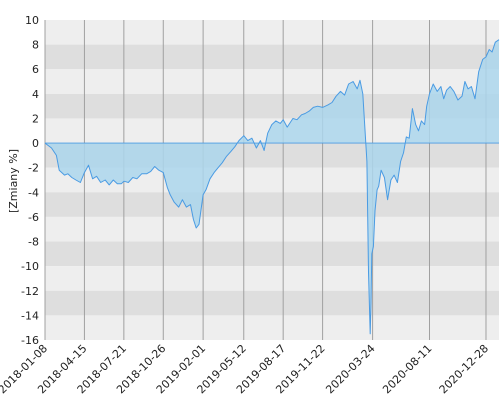  Describe the element at coordinates (35, 69) in the screenshot. I see `y-tick-label: 6` at that location.